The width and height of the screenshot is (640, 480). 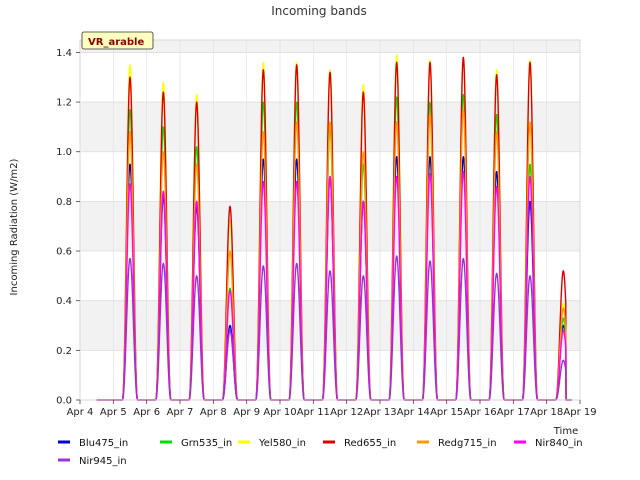 What do you see at coordinates (64, 202) in the screenshot?
I see `y-tick-label: 0.8` at bounding box center [64, 202].